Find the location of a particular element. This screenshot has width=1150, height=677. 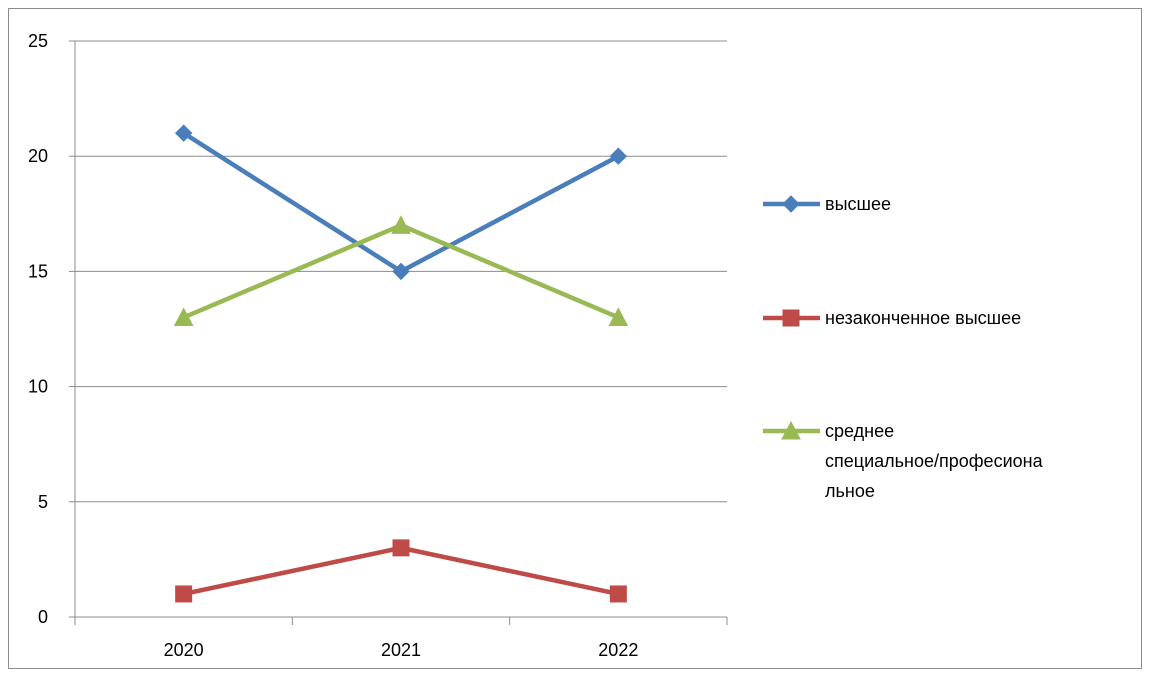

y-tick-label: 5 is located at coordinates (43, 502).